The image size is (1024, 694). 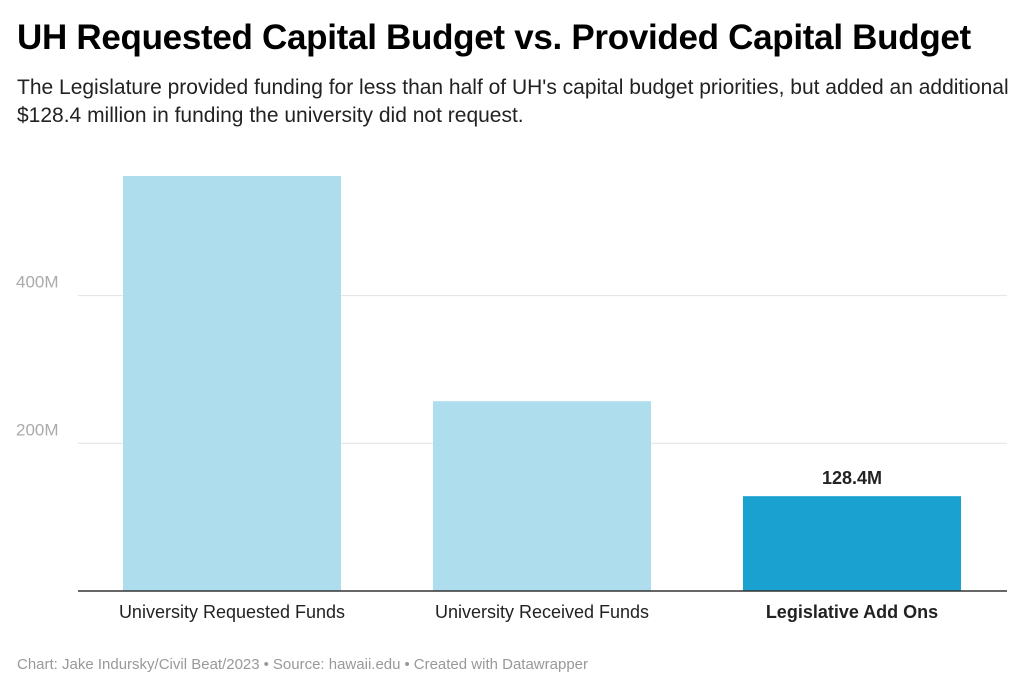 I want to click on y-axis-ticks: 200M 400M, so click(x=37, y=356).